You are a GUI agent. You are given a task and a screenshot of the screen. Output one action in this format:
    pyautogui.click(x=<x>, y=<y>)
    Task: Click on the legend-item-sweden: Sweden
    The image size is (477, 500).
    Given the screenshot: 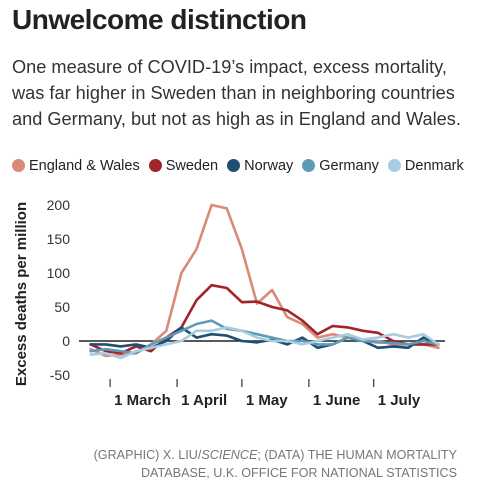 What is the action you would take?
    pyautogui.click(x=183, y=166)
    